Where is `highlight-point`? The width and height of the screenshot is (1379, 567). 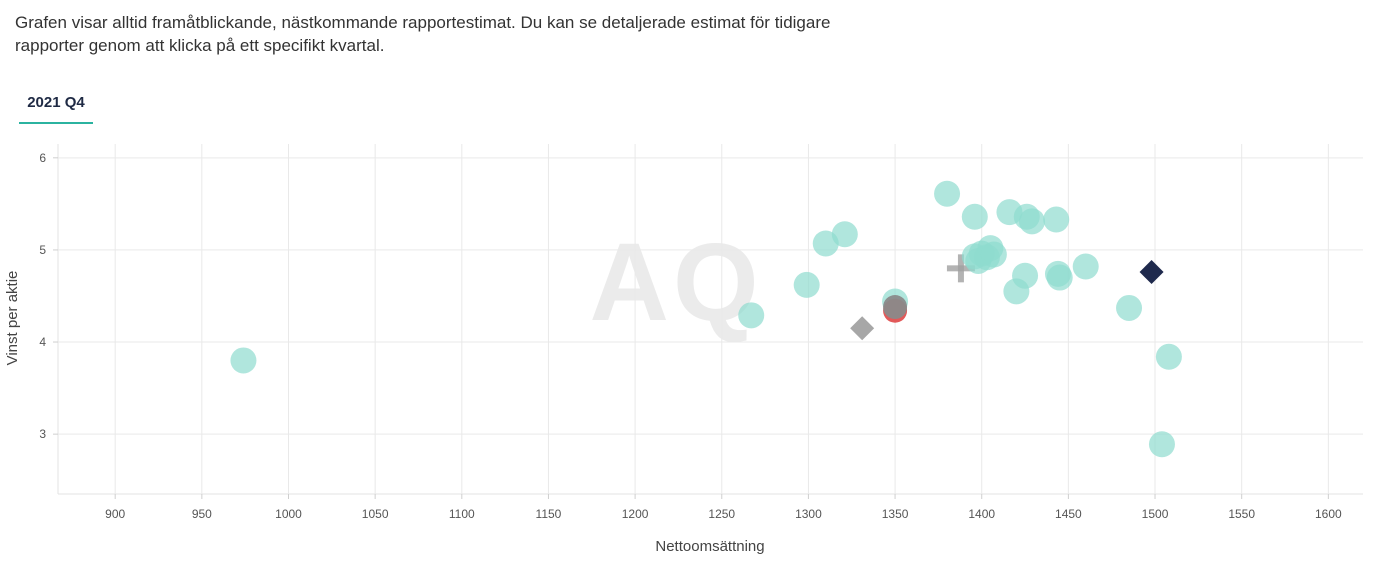
highlight-point is located at coordinates (895, 307).